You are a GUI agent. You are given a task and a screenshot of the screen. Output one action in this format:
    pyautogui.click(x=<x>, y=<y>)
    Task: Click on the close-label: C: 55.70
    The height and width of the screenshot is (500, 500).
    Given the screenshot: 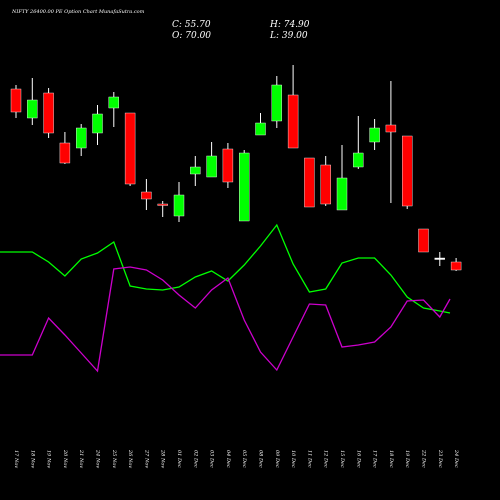 What is the action you would take?
    pyautogui.click(x=191, y=25)
    